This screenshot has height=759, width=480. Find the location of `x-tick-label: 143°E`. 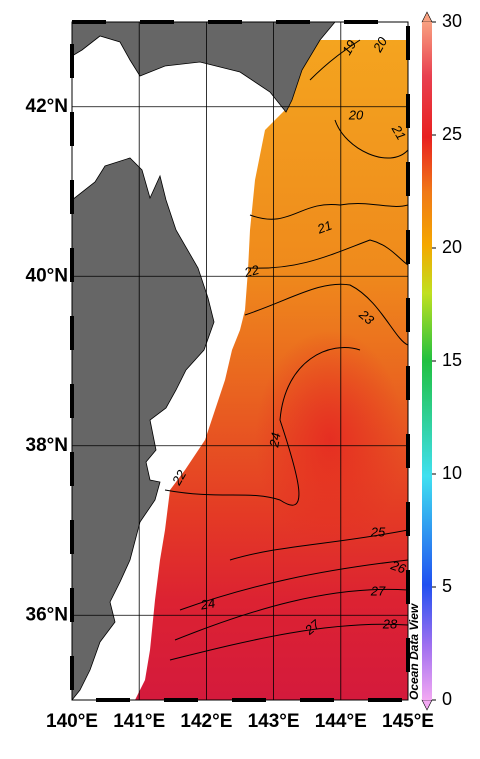

x-tick-label: 143°E is located at coordinates (274, 721).